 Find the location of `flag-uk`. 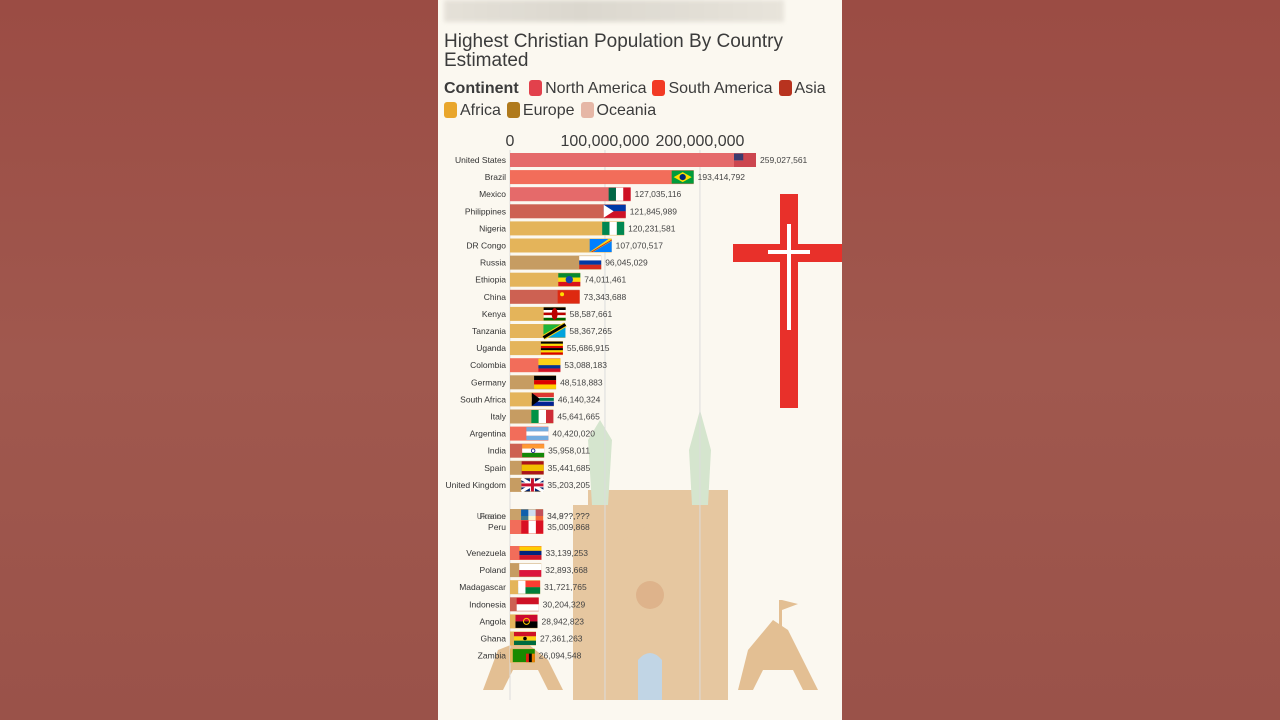

flag-uk is located at coordinates (532, 485).